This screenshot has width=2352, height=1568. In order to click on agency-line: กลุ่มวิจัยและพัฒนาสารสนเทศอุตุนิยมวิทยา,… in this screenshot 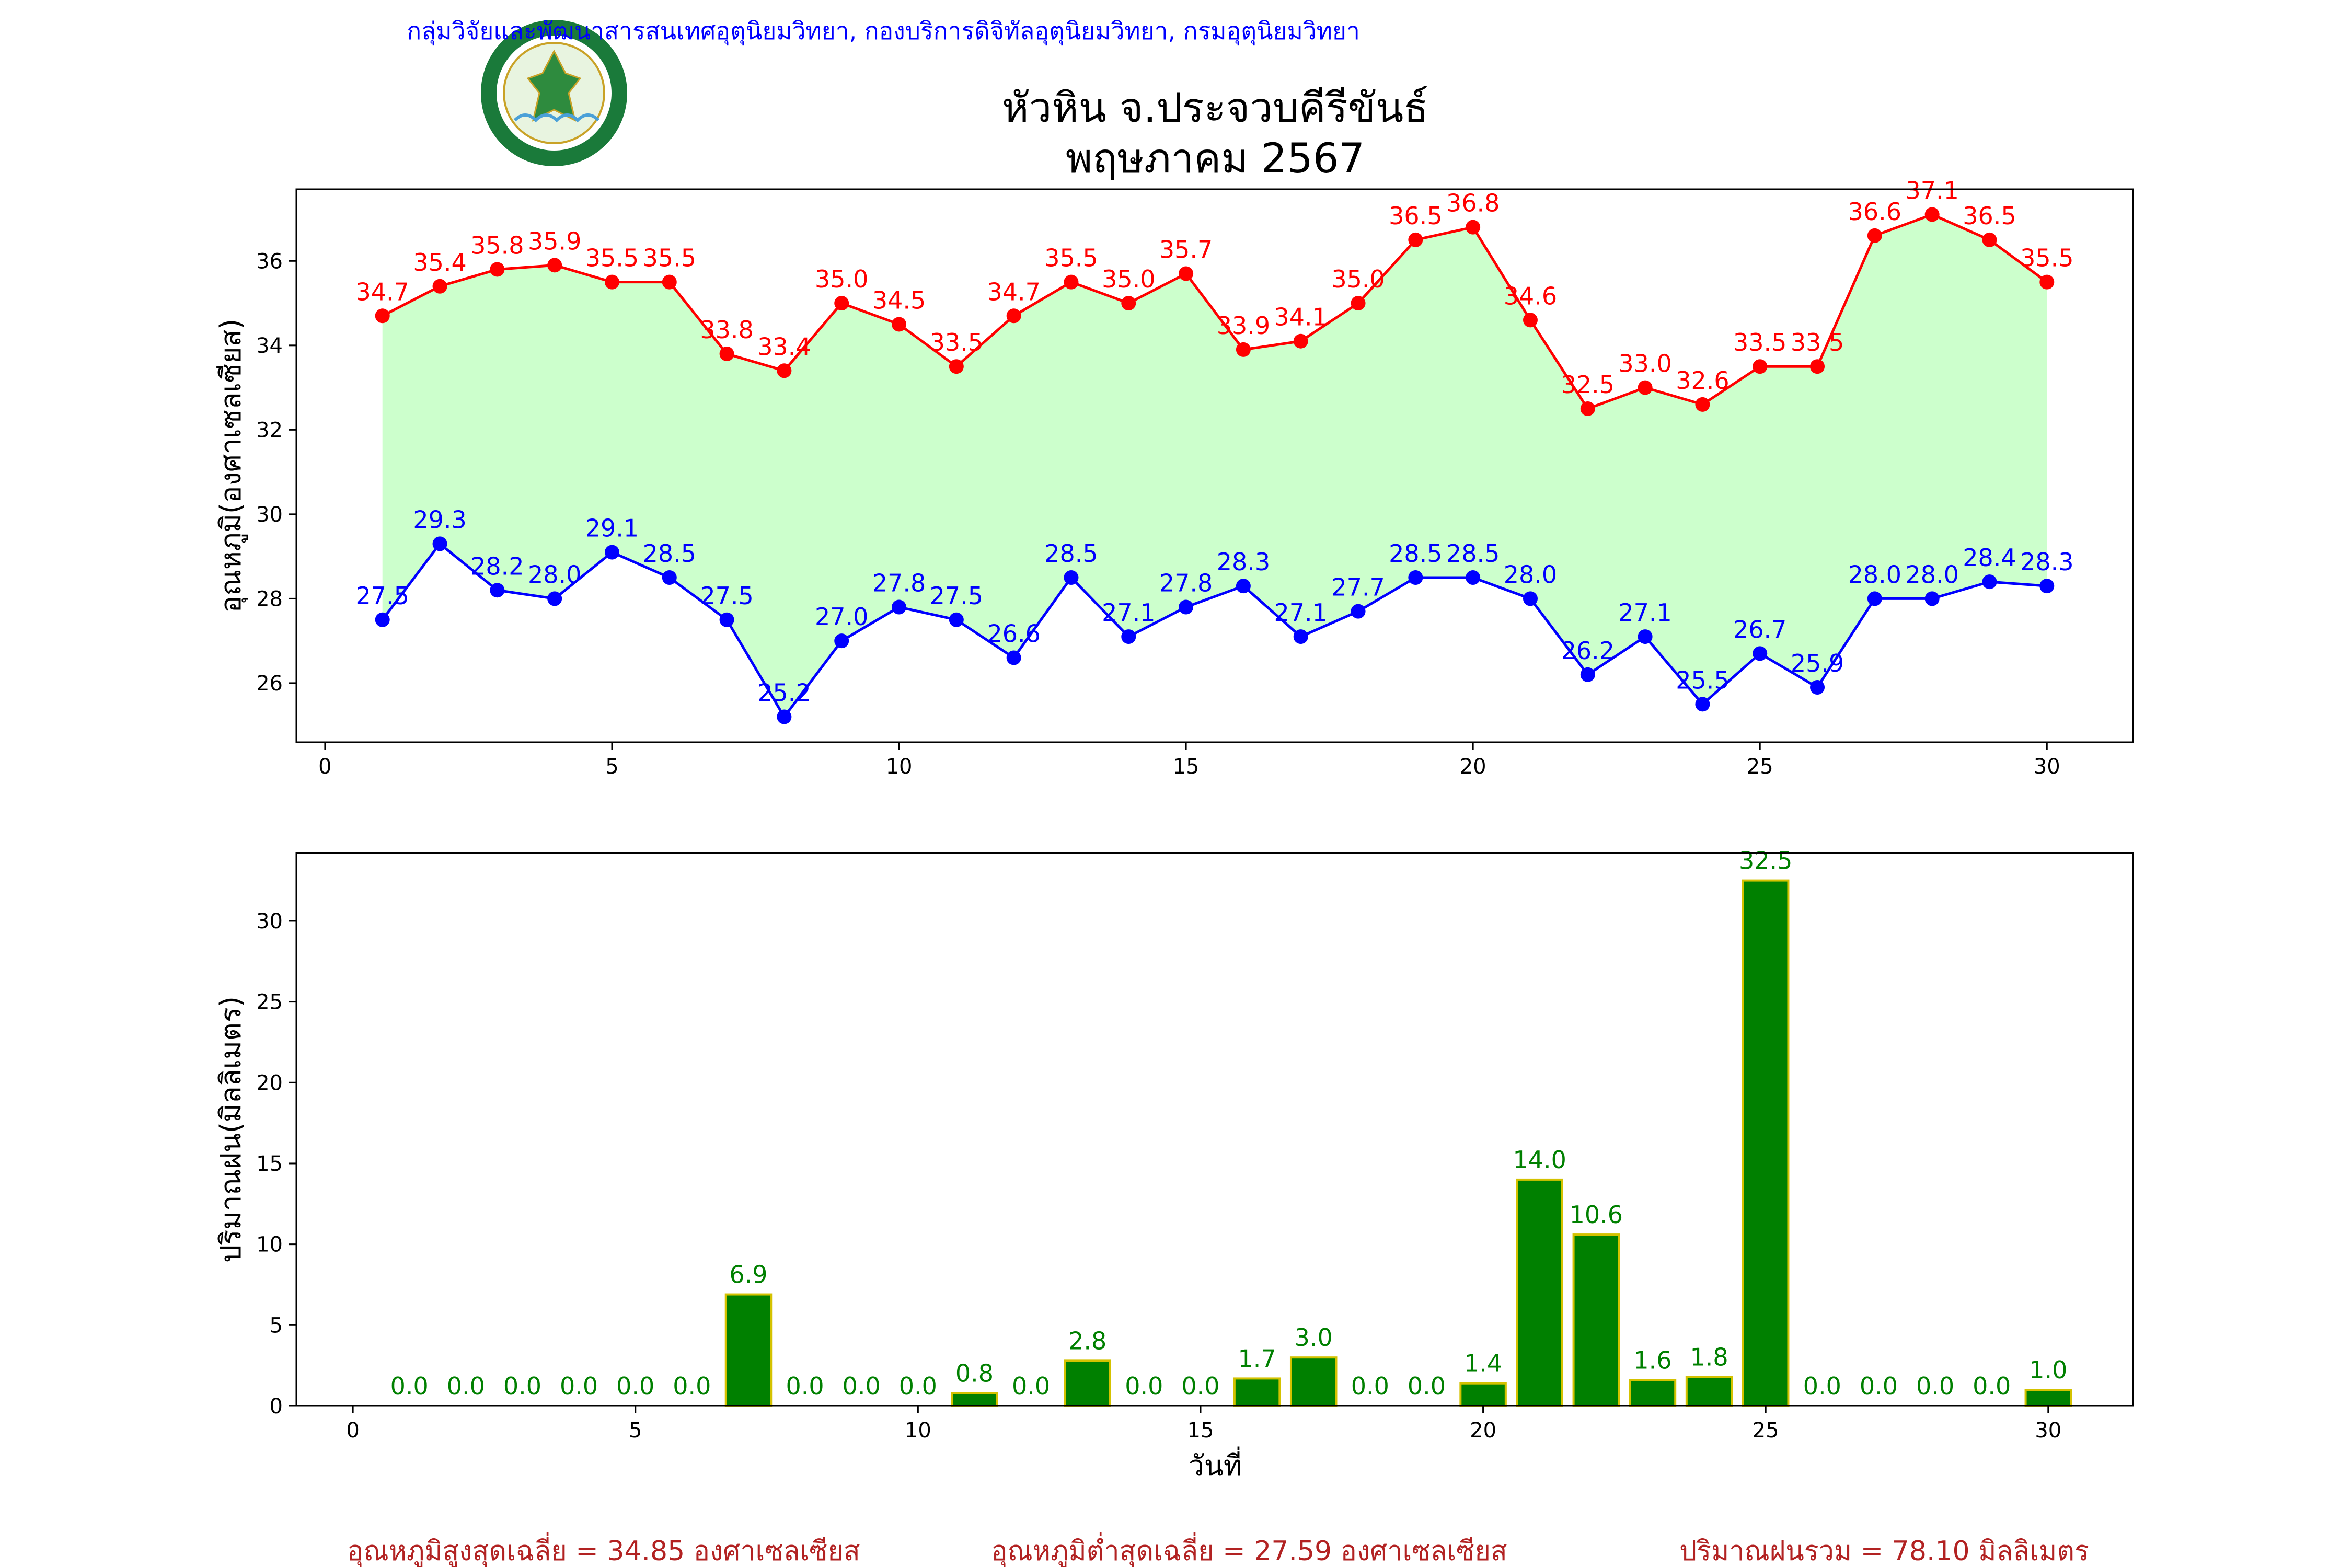, I will do `click(883, 31)`.